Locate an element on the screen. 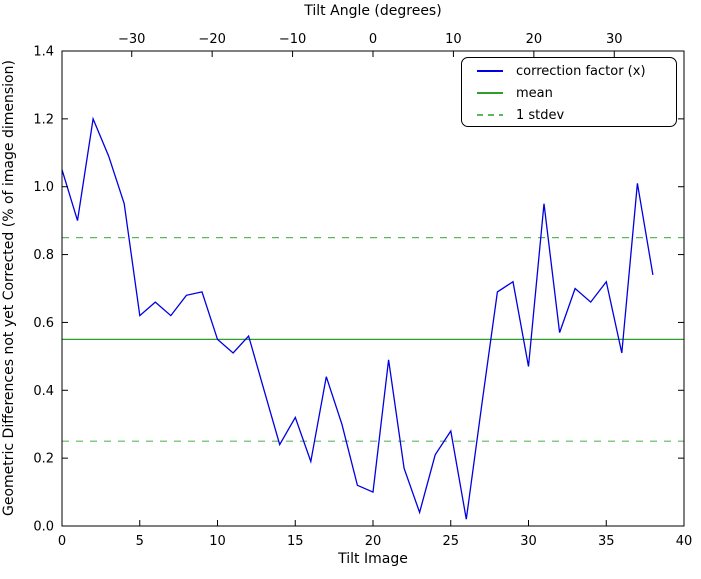 This screenshot has height=579, width=701. x-tick-label: 30 is located at coordinates (528, 541).